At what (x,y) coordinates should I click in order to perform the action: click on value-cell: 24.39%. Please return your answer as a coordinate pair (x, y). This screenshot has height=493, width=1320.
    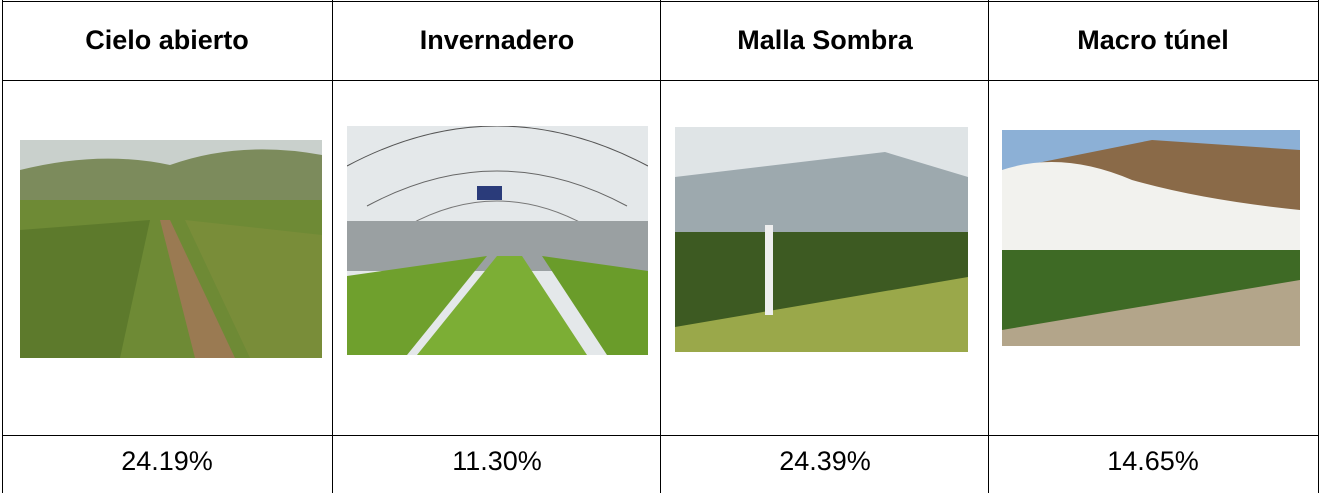
    Looking at the image, I should click on (825, 460).